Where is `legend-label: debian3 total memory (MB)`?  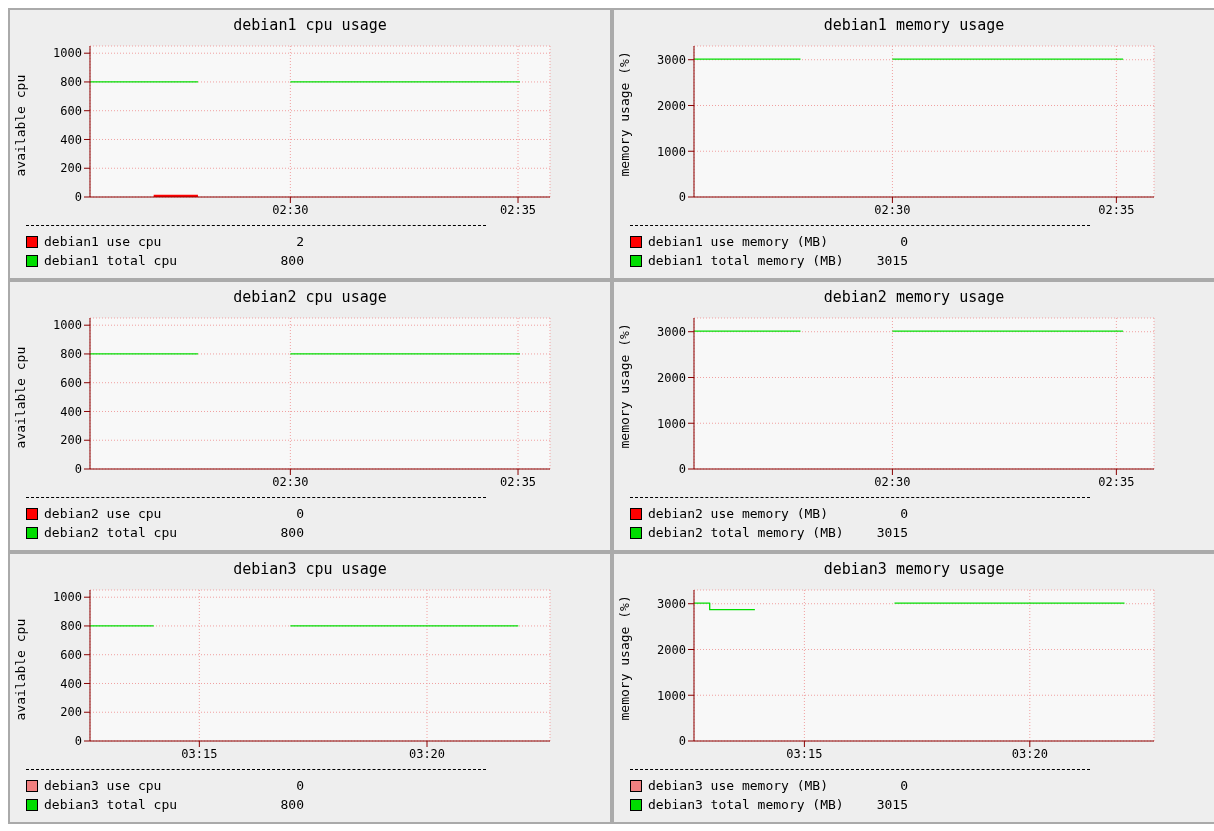 legend-label: debian3 total memory (MB) is located at coordinates (746, 804).